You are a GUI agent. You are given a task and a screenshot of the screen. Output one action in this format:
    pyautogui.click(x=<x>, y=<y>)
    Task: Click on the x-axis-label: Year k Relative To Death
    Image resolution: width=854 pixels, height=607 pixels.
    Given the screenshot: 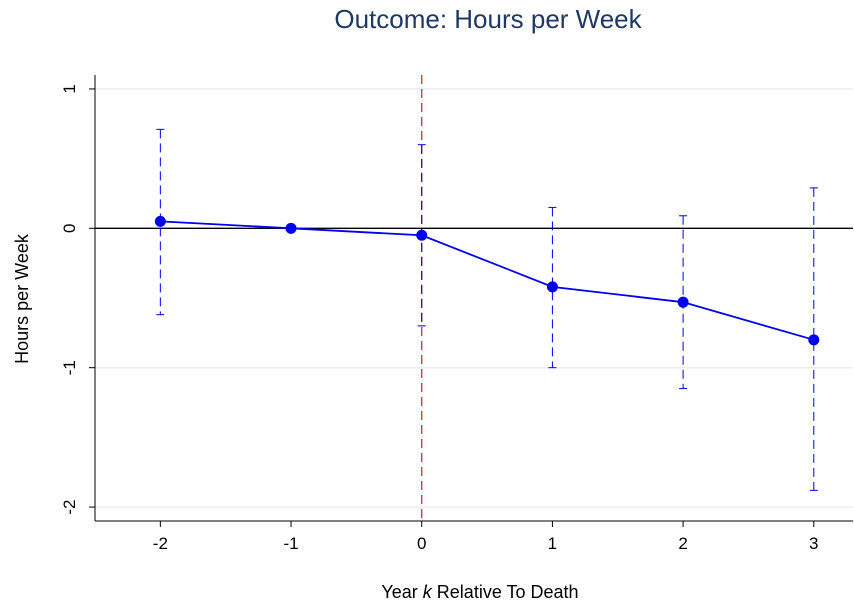 What is the action you would take?
    pyautogui.click(x=479, y=592)
    